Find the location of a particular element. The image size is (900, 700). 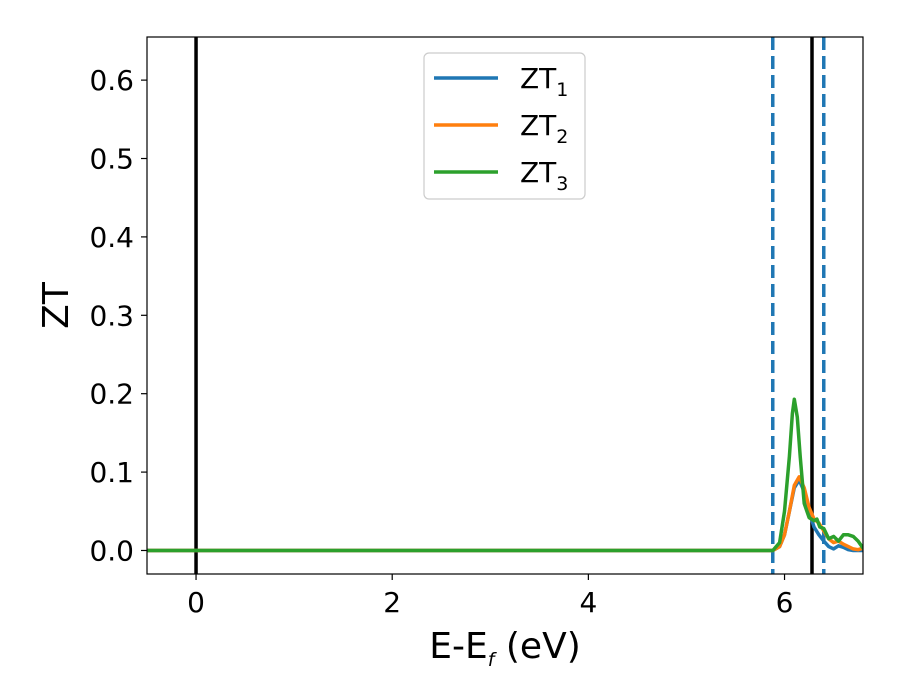

x-tick-label: 2 is located at coordinates (392, 602).